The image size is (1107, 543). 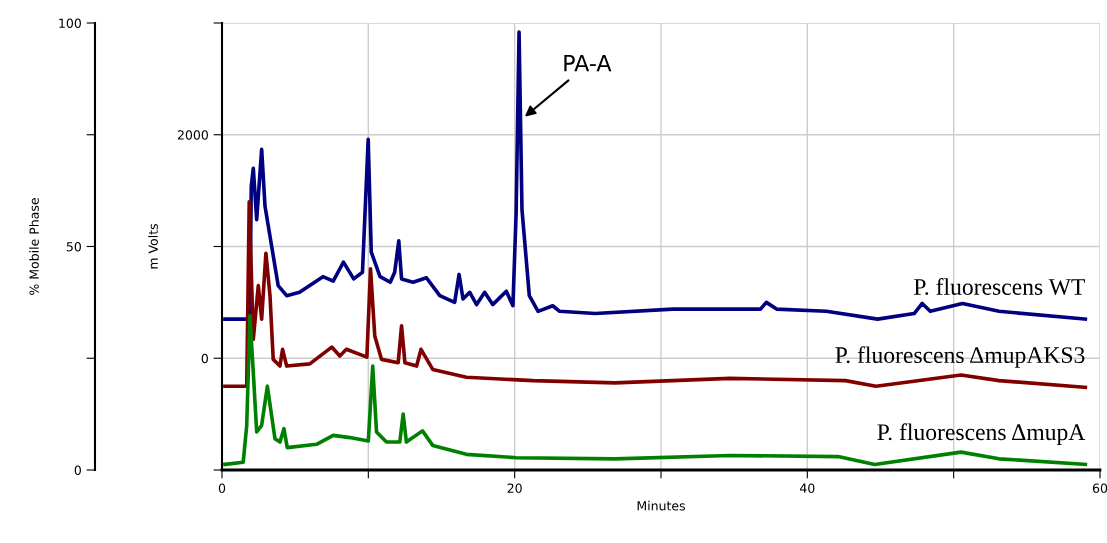 What do you see at coordinates (661, 505) in the screenshot?
I see `x-axis-title: Minutes` at bounding box center [661, 505].